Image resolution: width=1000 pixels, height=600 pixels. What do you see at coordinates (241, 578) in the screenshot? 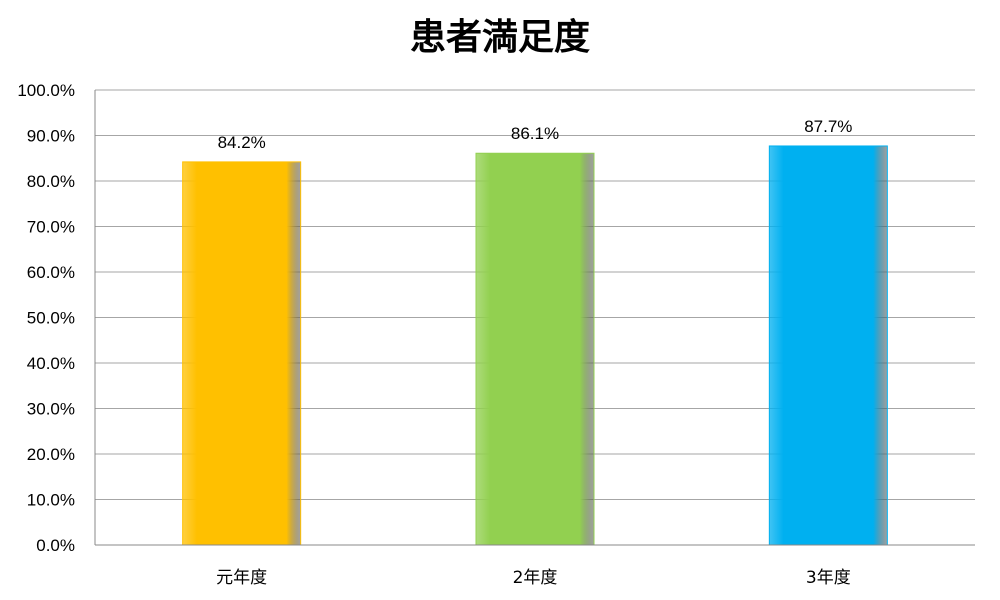
I see `category-label: 元年度` at bounding box center [241, 578].